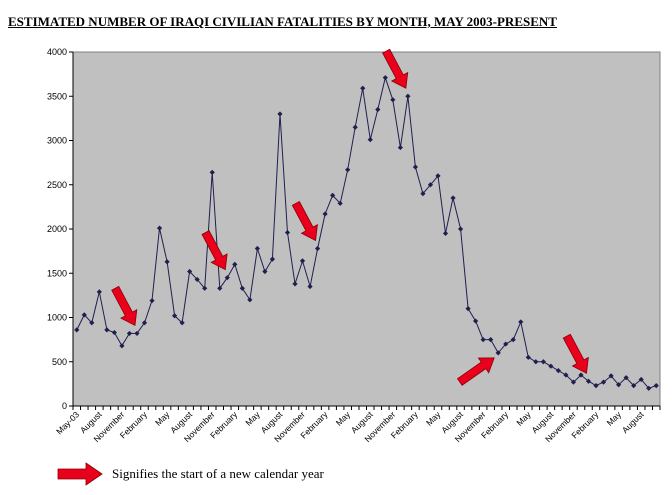 The width and height of the screenshot is (672, 495). What do you see at coordinates (67, 422) in the screenshot?
I see `x-tick-label: May-03` at bounding box center [67, 422].